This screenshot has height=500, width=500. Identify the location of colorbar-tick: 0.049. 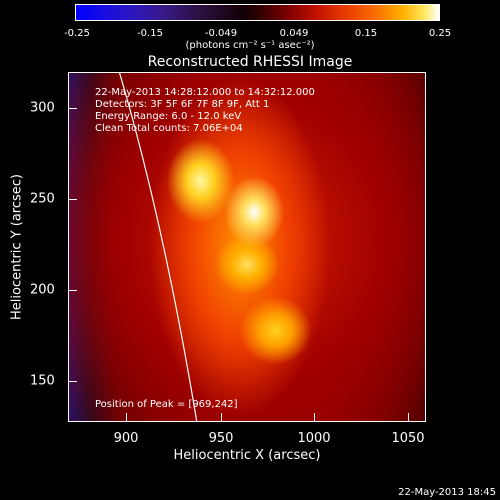
(294, 33).